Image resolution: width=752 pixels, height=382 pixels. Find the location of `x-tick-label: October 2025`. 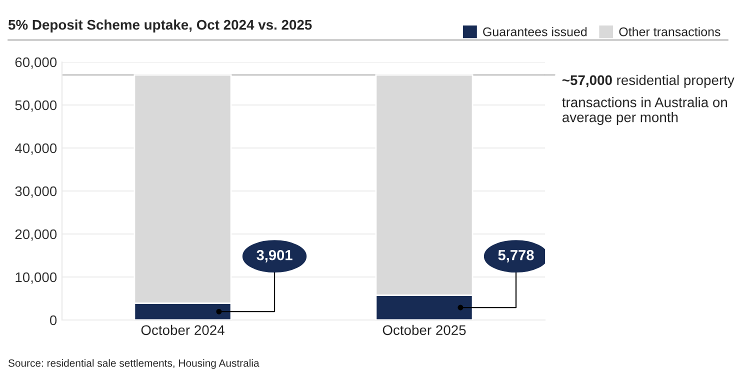

x-tick-label: October 2025 is located at coordinates (424, 330).